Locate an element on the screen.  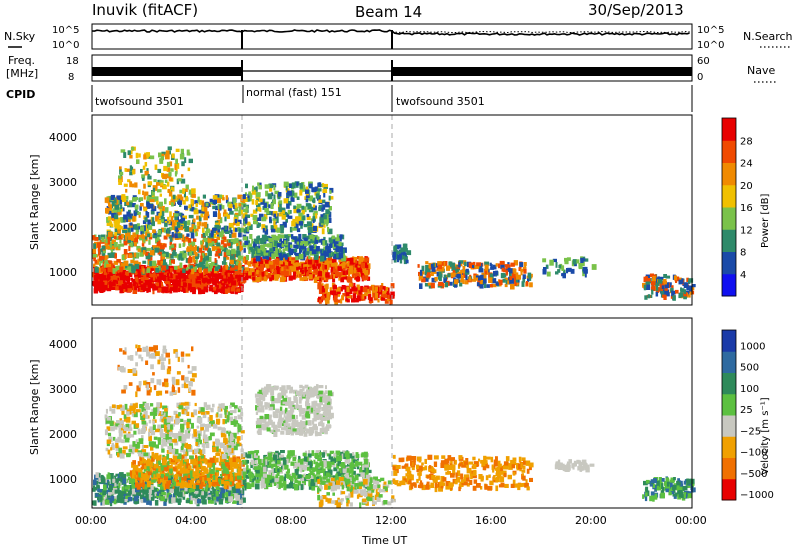
nsearch-trace is located at coordinates (542, 32).